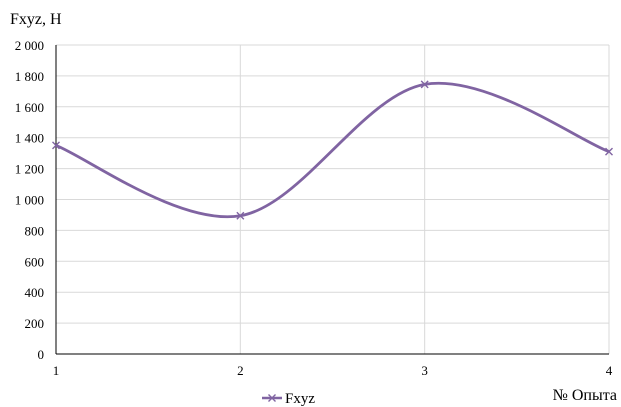 The image size is (621, 407). I want to click on x-tick-label: 4, so click(609, 370).